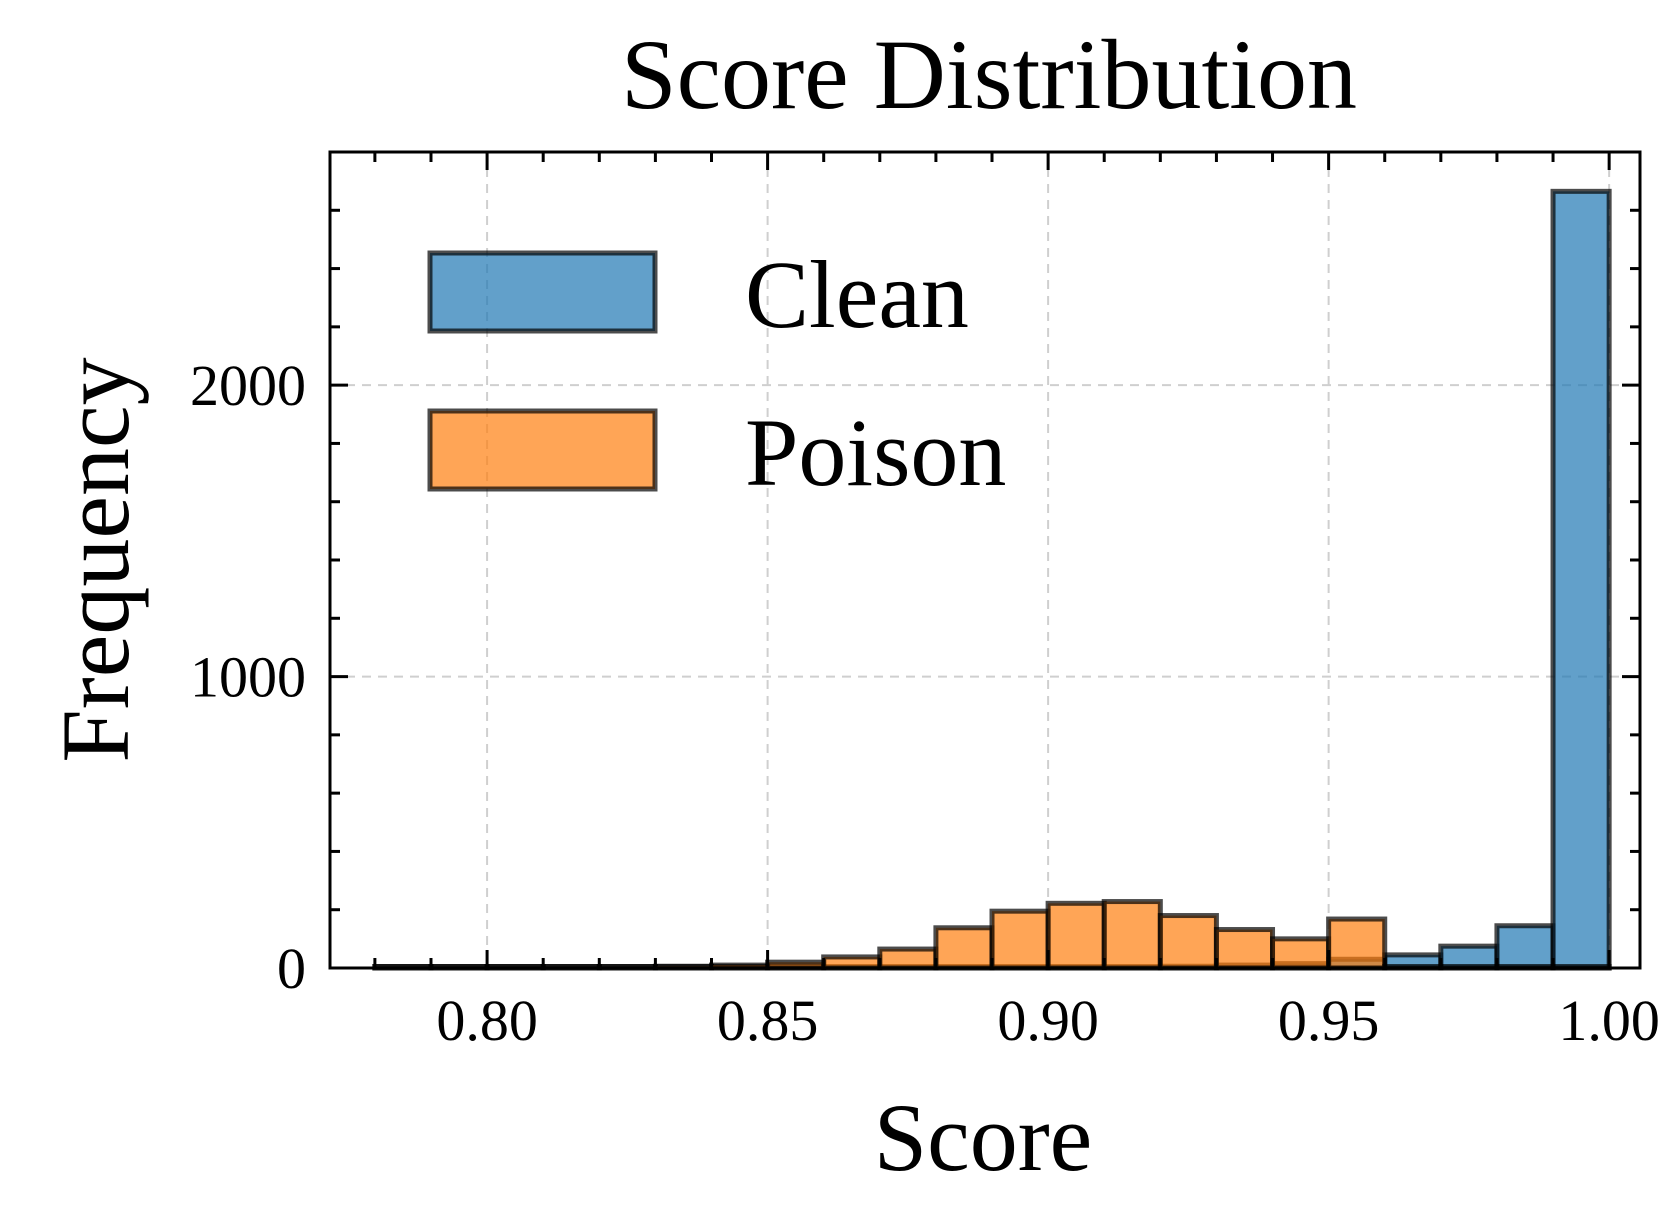 This screenshot has height=1218, width=1660. What do you see at coordinates (248, 385) in the screenshot?
I see `y-tick-label-2: 2000` at bounding box center [248, 385].